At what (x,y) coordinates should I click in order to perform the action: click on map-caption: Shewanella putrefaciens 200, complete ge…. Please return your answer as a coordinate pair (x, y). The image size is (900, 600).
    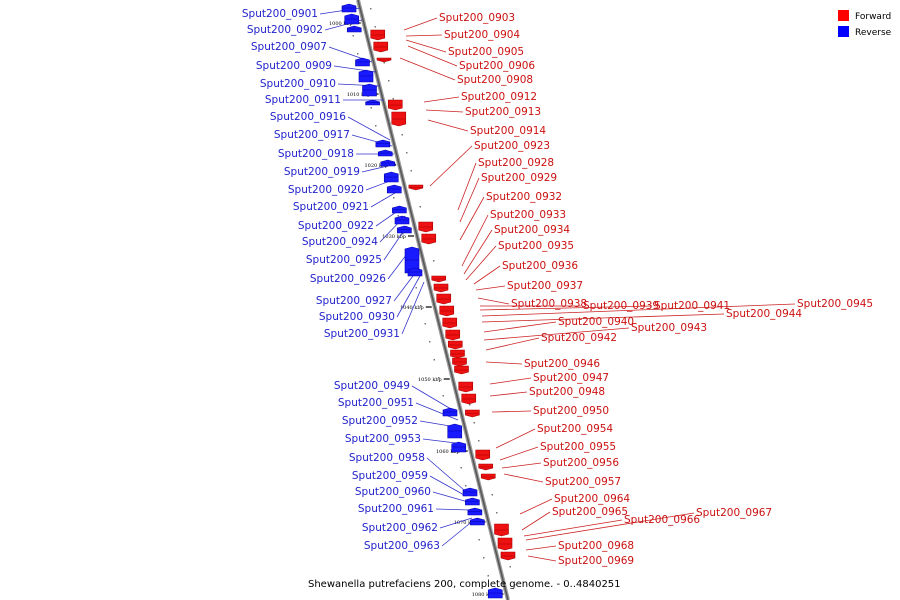
    Looking at the image, I should click on (464, 584).